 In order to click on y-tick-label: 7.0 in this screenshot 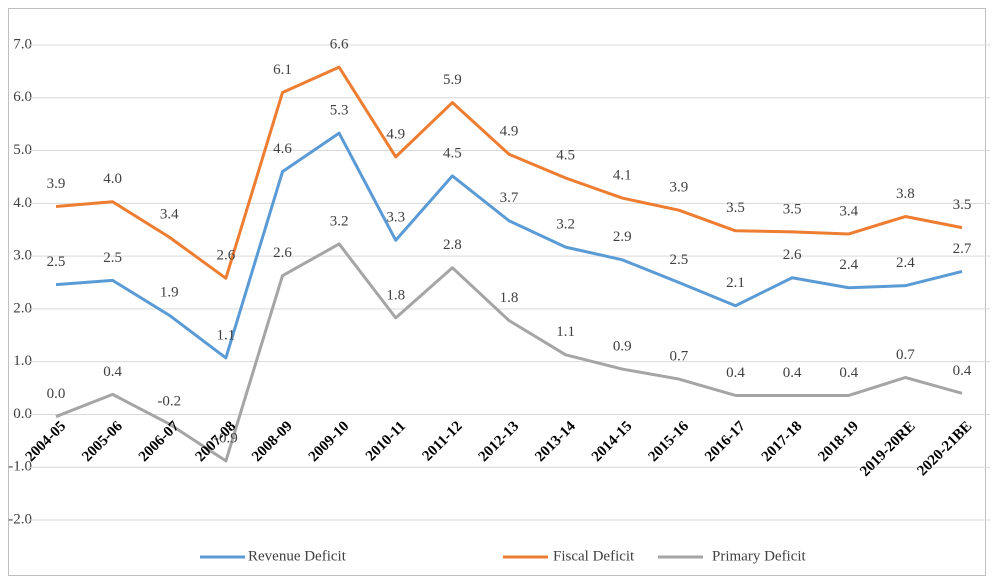, I will do `click(22, 44)`.